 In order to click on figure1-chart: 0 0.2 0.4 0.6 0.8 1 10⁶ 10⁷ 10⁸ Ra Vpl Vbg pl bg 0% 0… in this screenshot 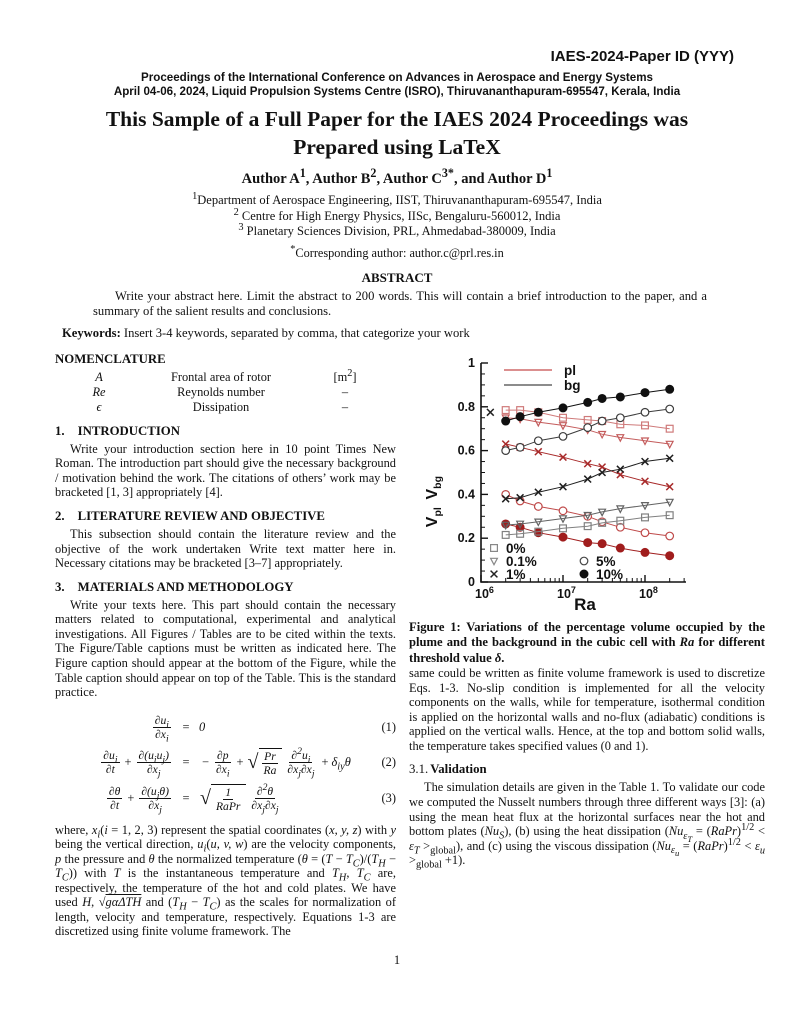, I will do `click(587, 483)`.